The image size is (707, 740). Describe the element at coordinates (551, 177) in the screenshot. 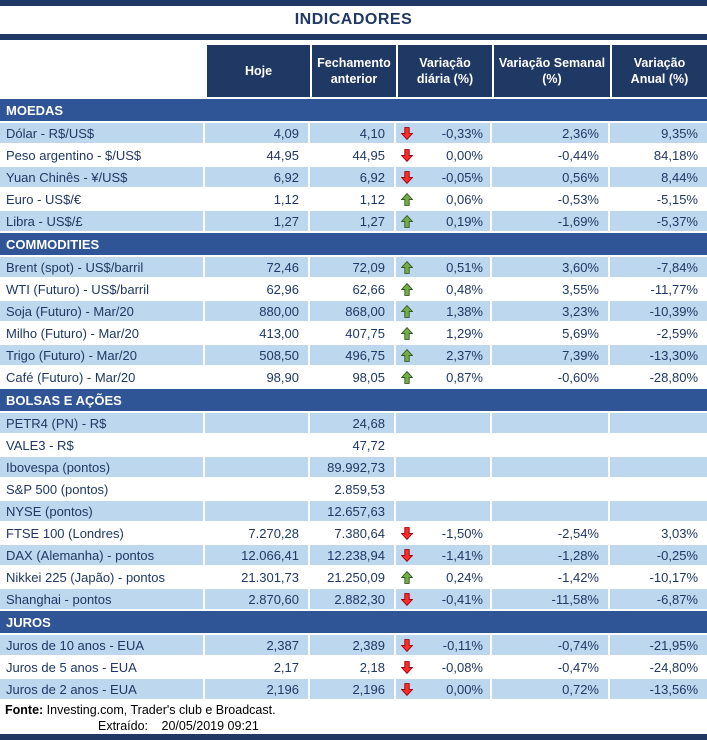

I see `variacao-semanal-value: 0,56%` at that location.